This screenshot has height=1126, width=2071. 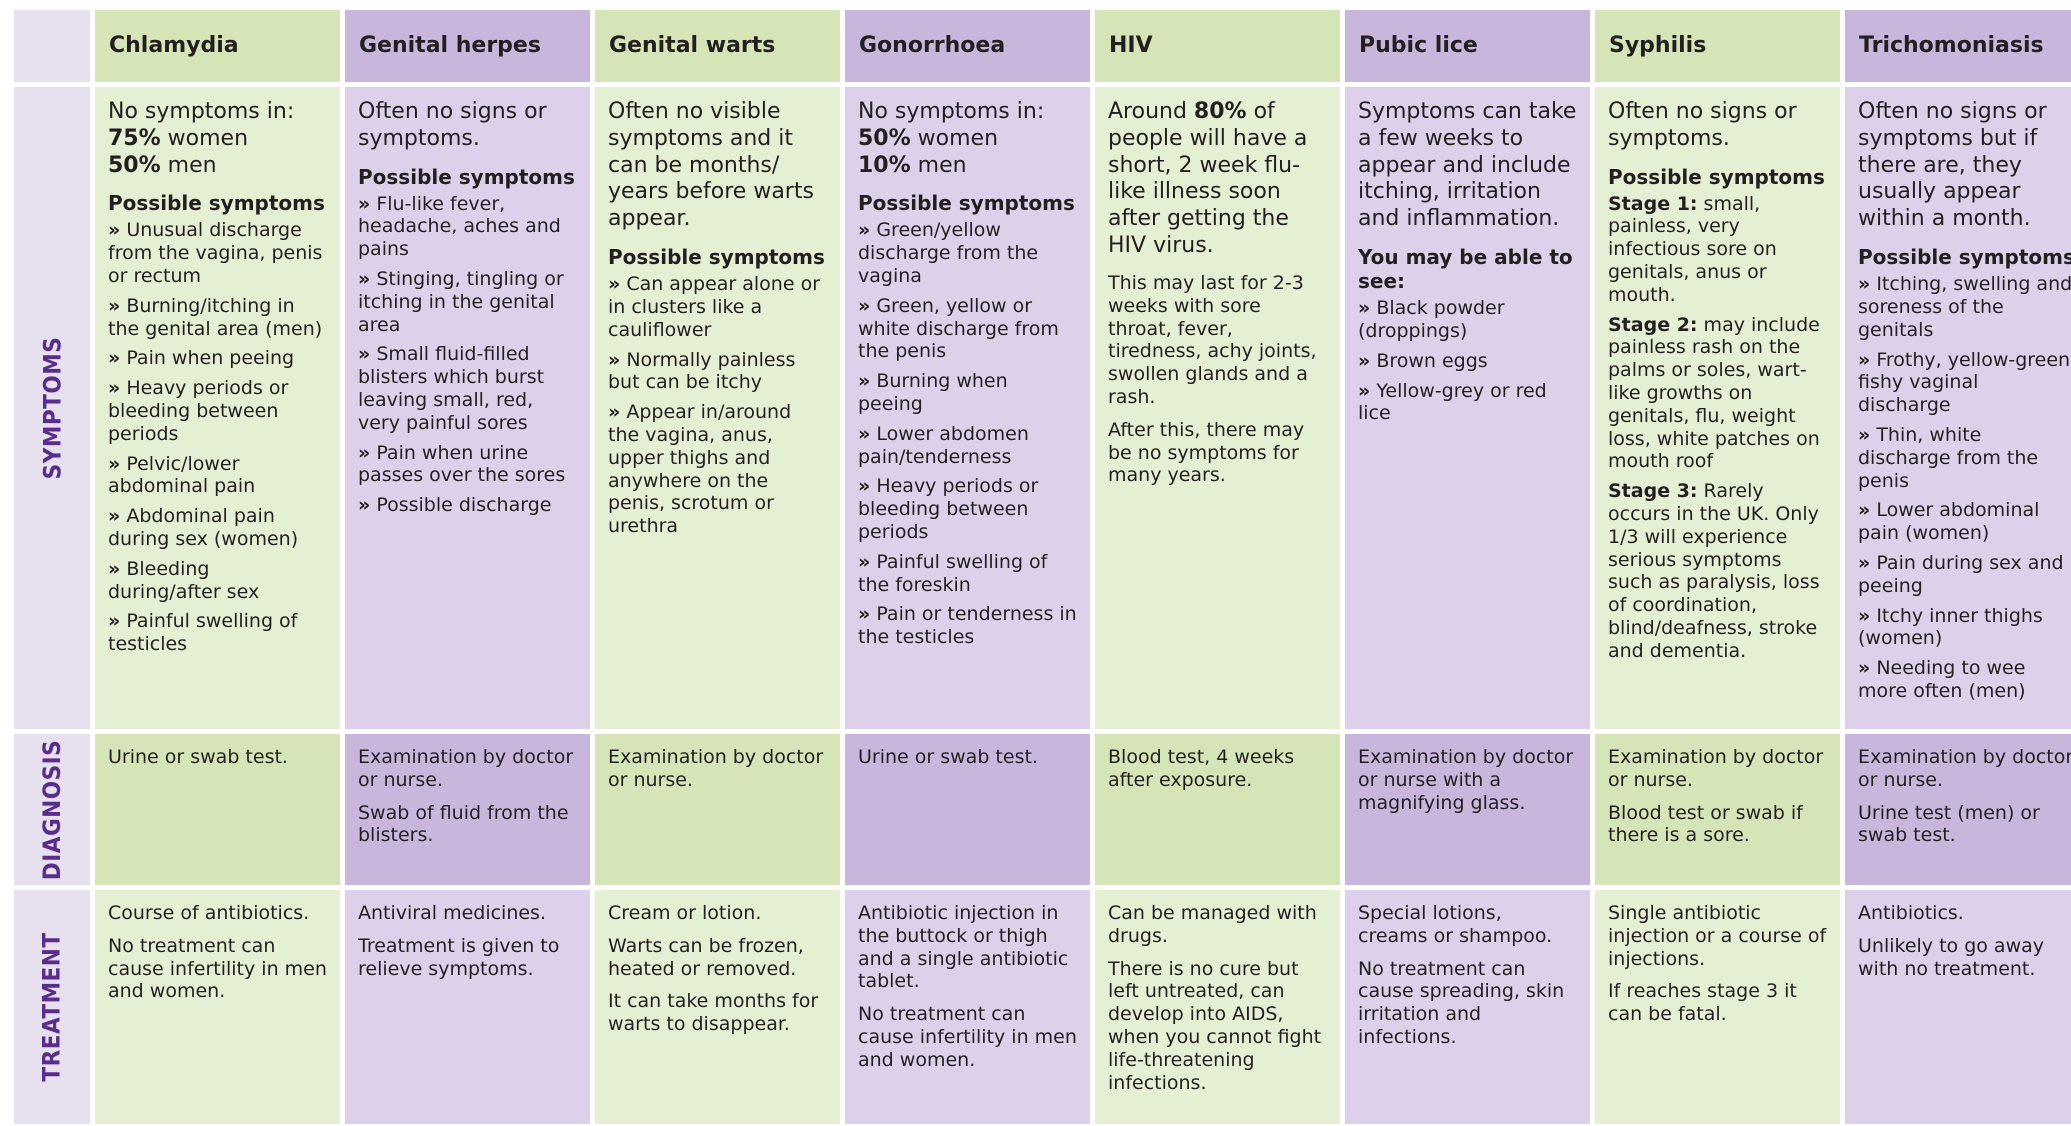 I want to click on text-run: Possible discharge, so click(x=461, y=505).